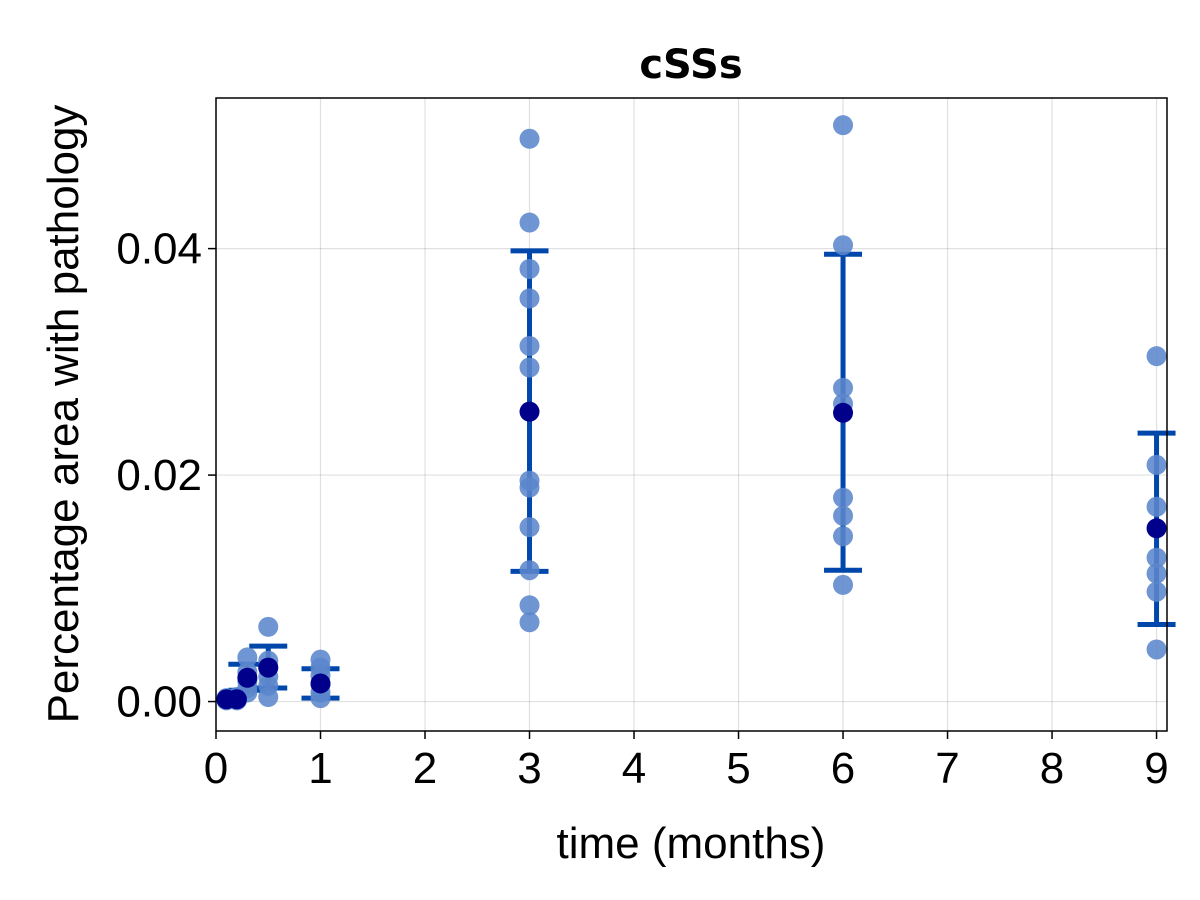 The height and width of the screenshot is (900, 1200). Describe the element at coordinates (159, 475) in the screenshot. I see `y-tick-label: 0.02` at that location.